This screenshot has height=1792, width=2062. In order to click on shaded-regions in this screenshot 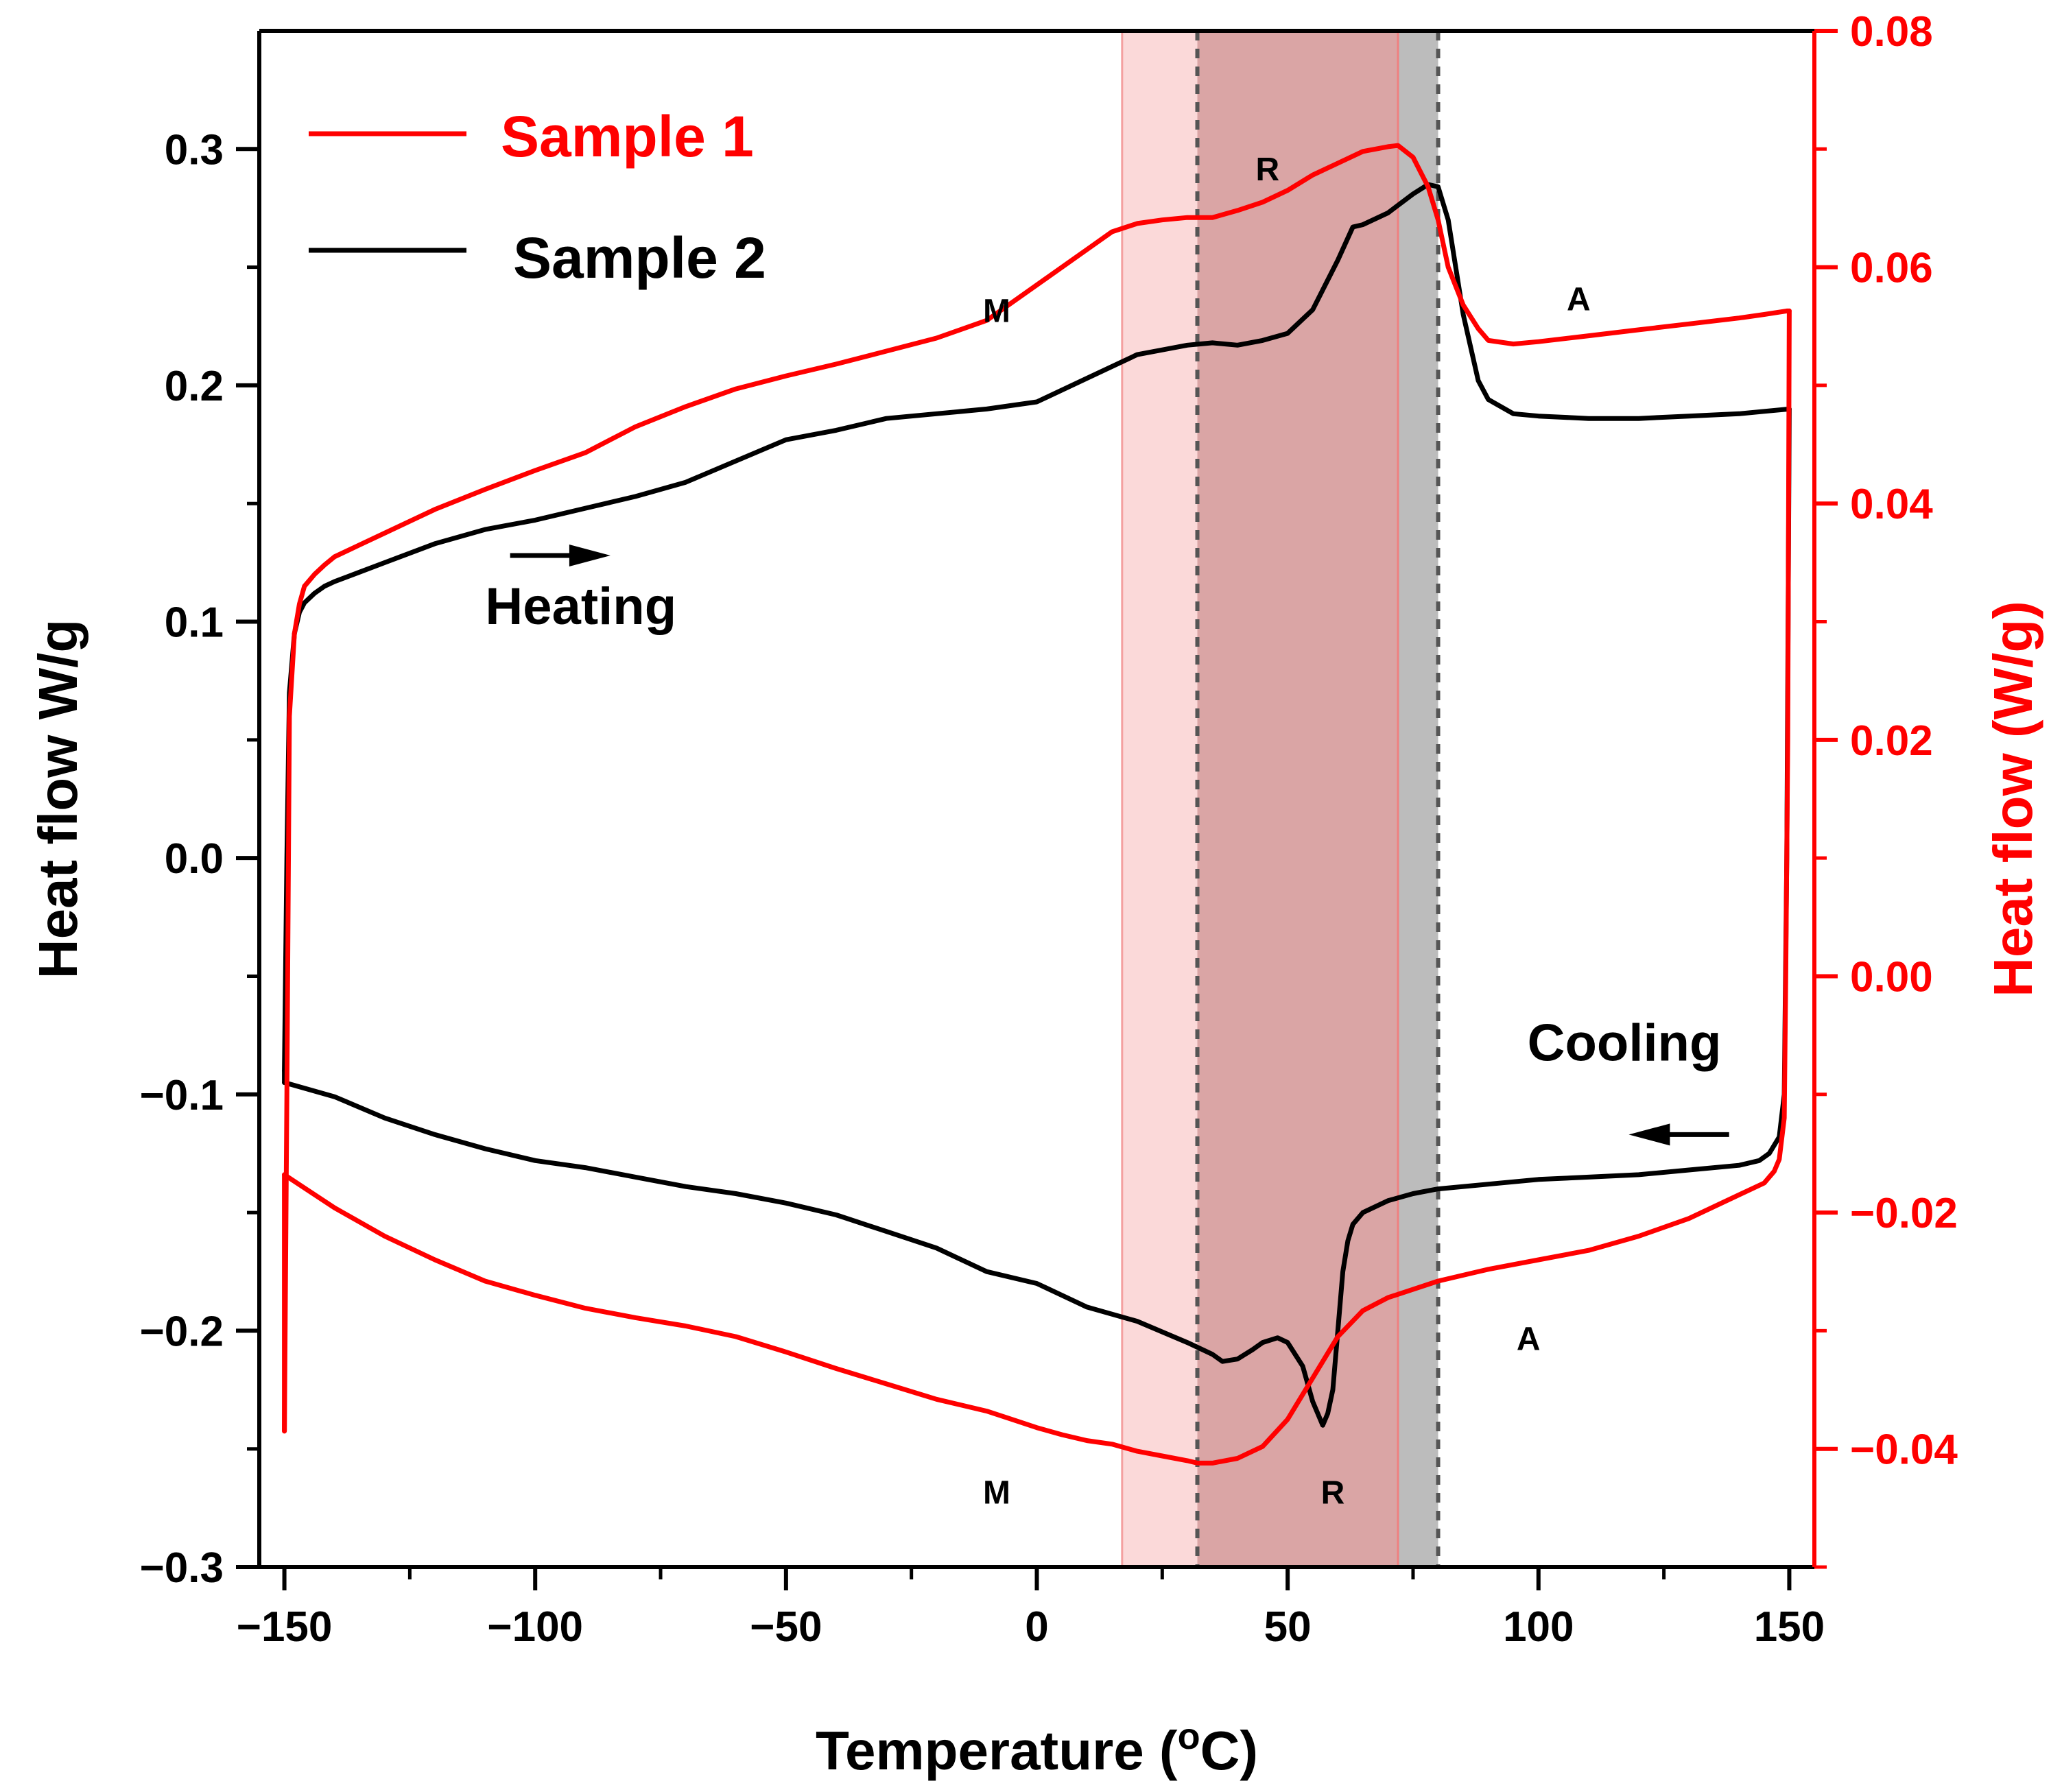, I will do `click(1279, 799)`.